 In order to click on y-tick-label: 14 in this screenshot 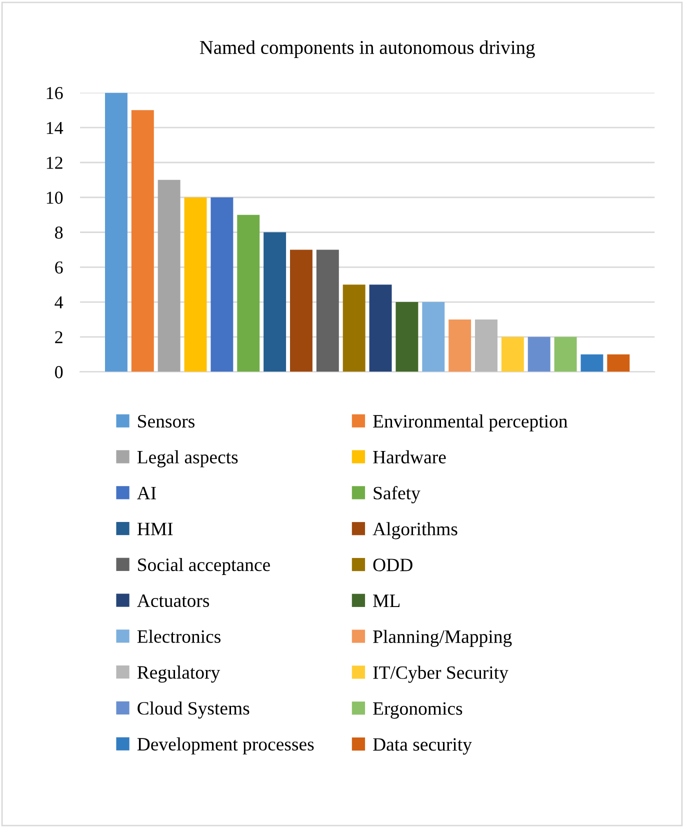, I will do `click(55, 128)`.